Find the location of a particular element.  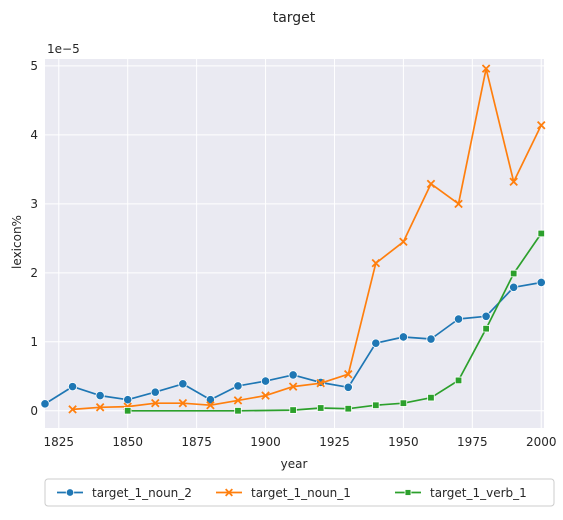

y-tick-label: 1 is located at coordinates (34, 342).